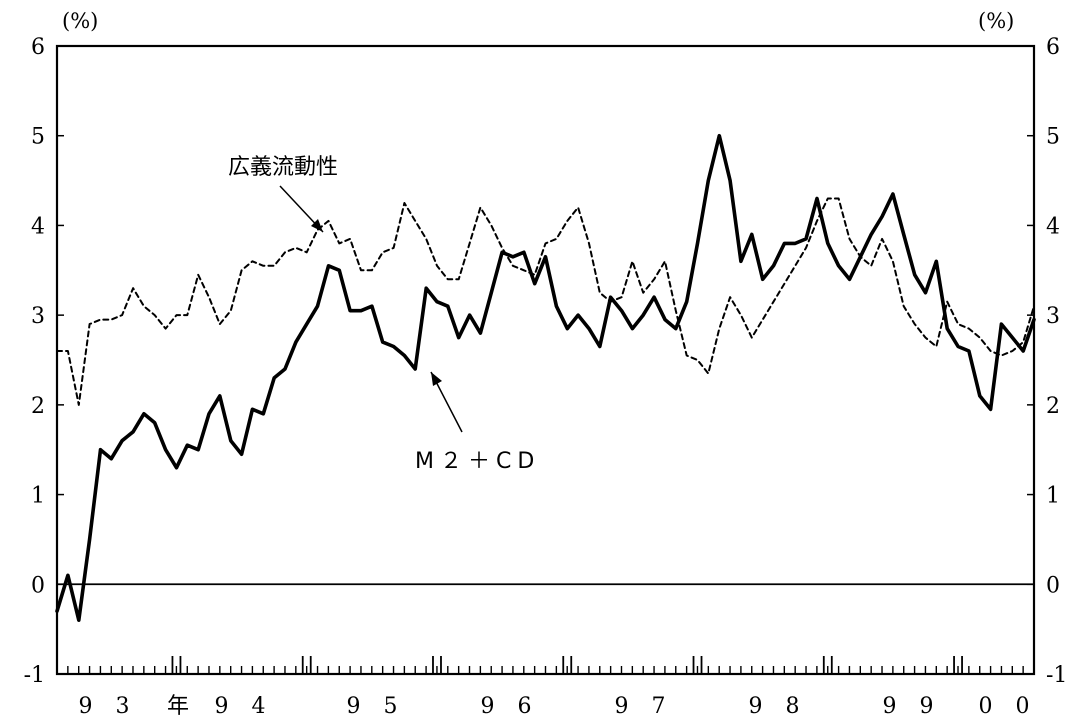 This screenshot has height=724, width=1083. Describe the element at coordinates (1053, 226) in the screenshot. I see `y-tick-label-right: 4` at that location.